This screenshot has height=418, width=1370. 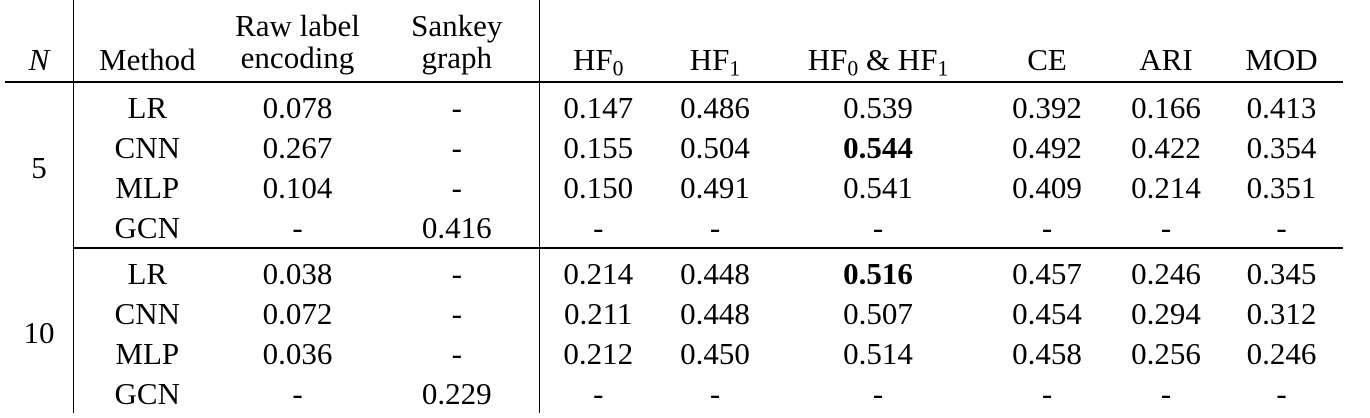 I want to click on cell-raw: 0.267, so click(x=297, y=147).